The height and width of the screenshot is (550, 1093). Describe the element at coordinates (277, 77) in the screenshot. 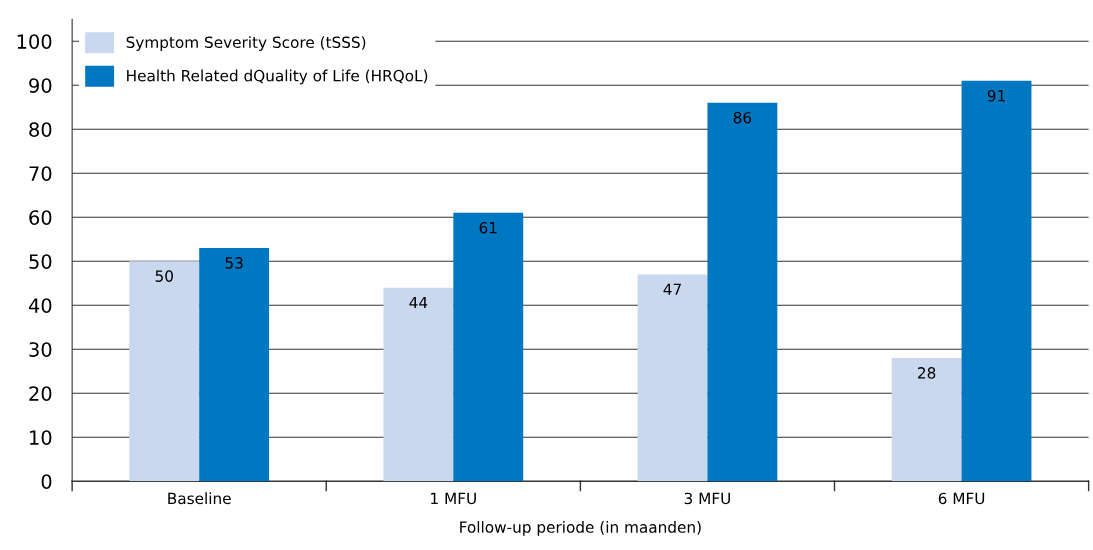

I see `legend-label: Health Related dQuality of Life (HRQoL)` at that location.